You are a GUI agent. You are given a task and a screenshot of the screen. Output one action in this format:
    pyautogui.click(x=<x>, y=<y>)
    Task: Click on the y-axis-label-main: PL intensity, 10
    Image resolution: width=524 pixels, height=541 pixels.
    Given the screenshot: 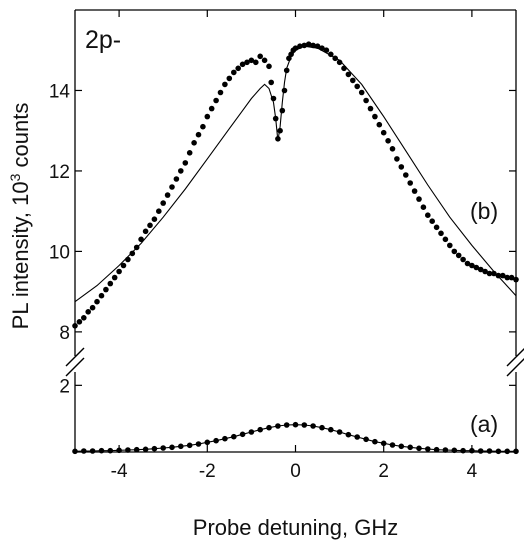 What is the action you would take?
    pyautogui.click(x=20, y=255)
    